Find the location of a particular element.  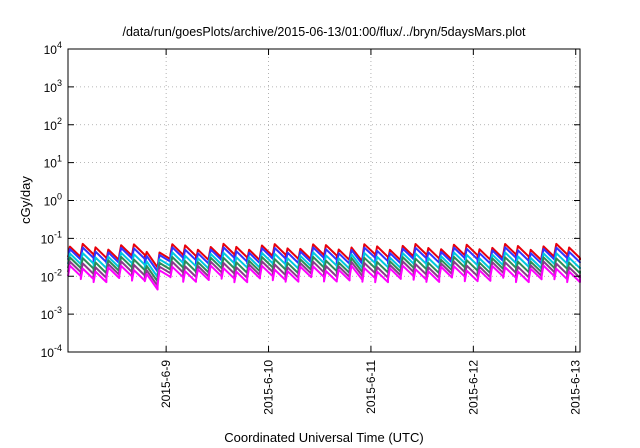

y-tick-label-exponent: -2 is located at coordinates (58, 272).